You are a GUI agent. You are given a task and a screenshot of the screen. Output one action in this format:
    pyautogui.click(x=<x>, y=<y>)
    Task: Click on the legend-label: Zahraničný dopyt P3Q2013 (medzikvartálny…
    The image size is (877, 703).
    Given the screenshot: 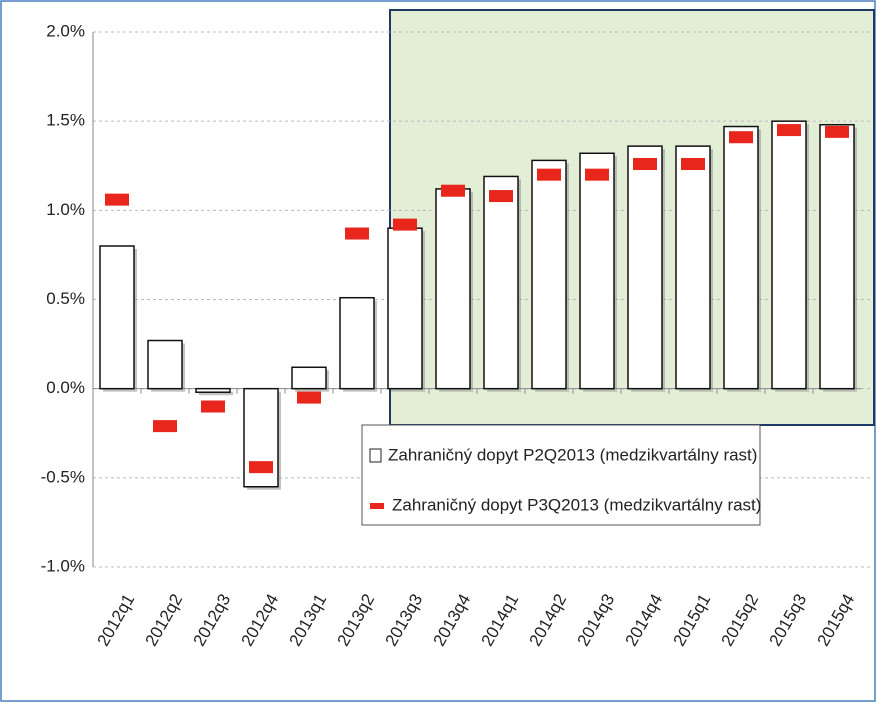 What is the action you would take?
    pyautogui.click(x=576, y=504)
    